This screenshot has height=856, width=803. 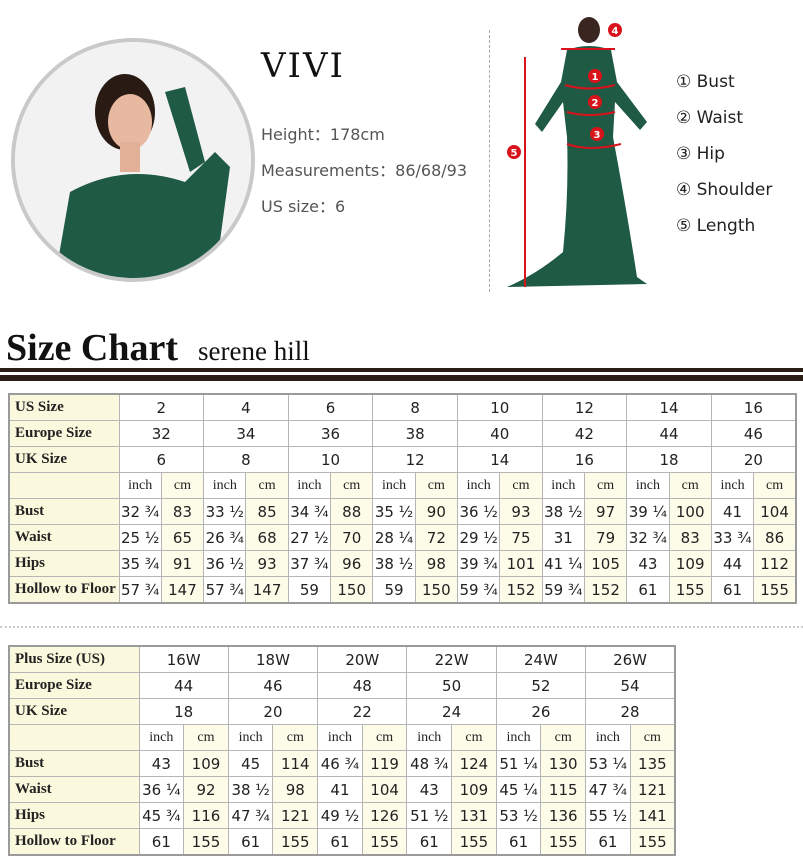 What do you see at coordinates (608, 815) in the screenshot?
I see `inch-value: 55 ½` at bounding box center [608, 815].